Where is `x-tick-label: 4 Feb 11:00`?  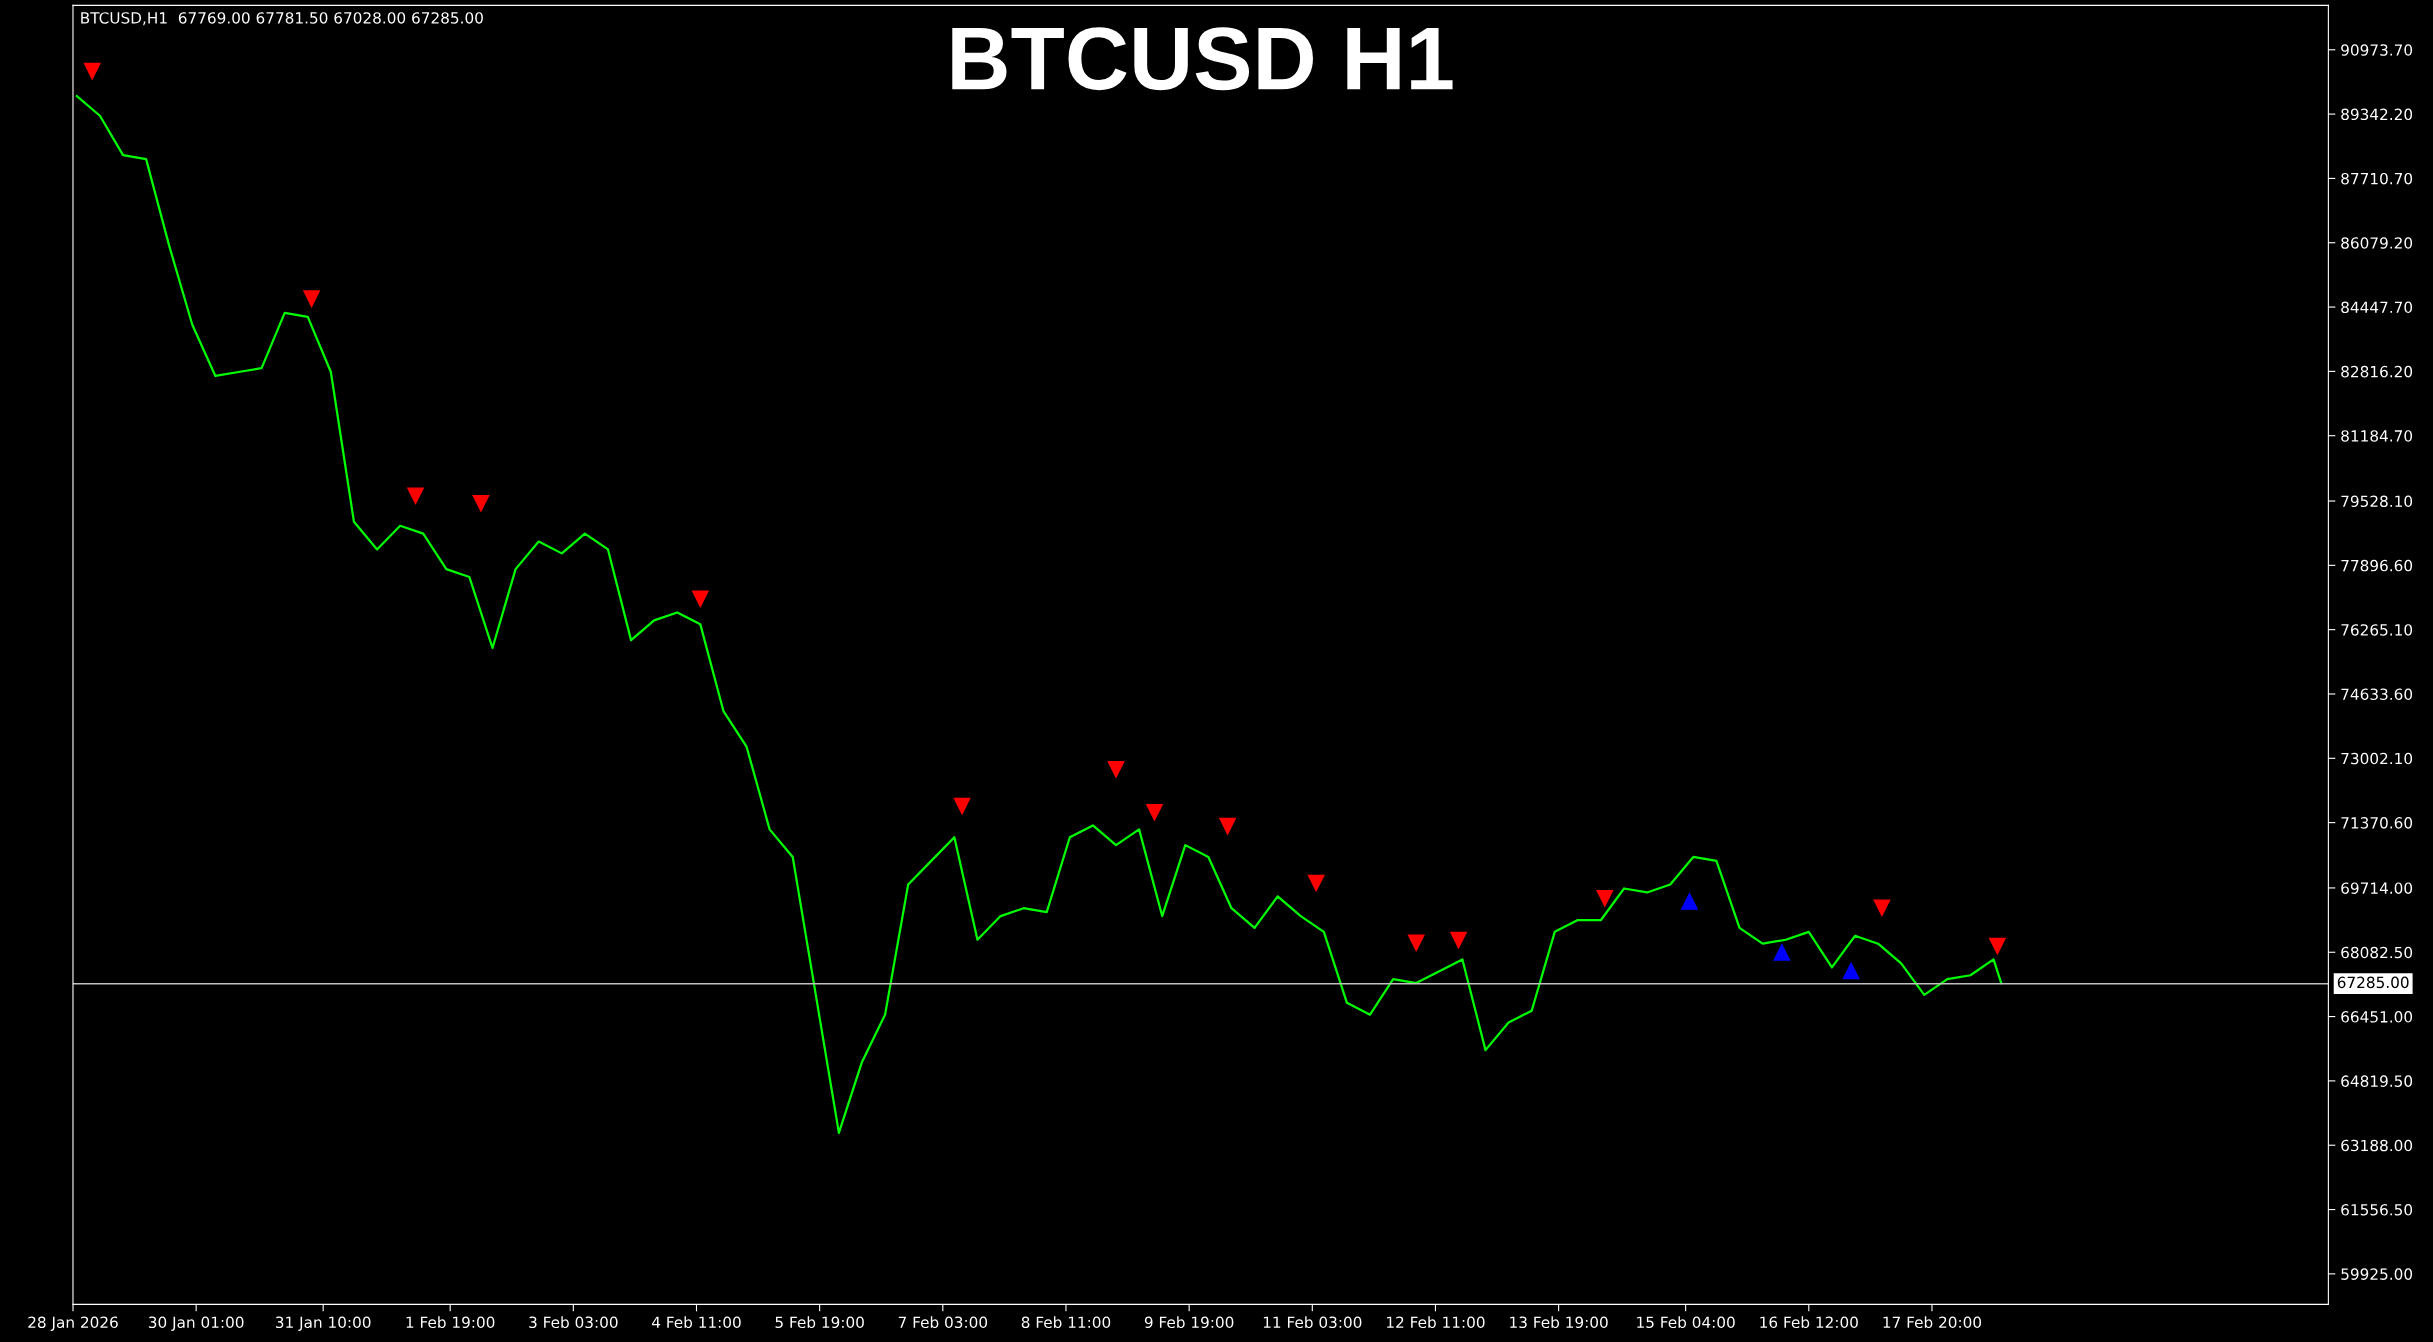 x-tick-label: 4 Feb 11:00 is located at coordinates (696, 1322).